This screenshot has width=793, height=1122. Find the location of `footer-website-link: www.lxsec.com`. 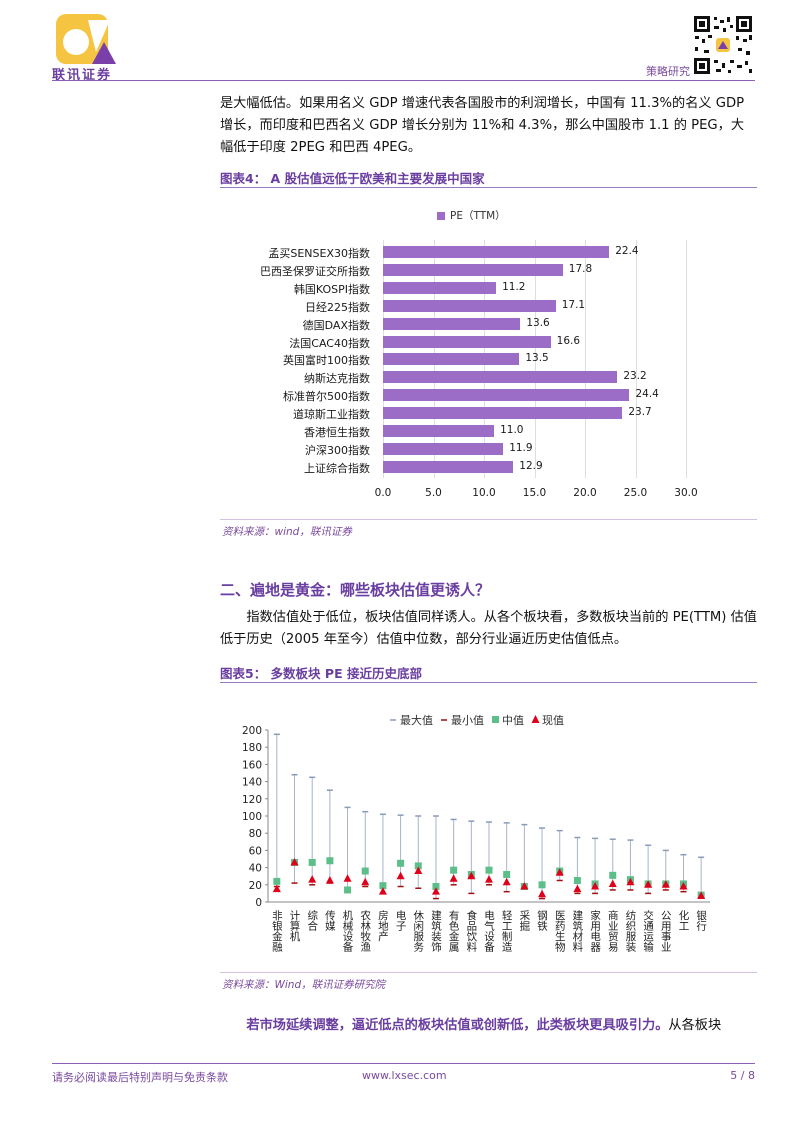

footer-website-link: www.lxsec.com is located at coordinates (404, 1075).